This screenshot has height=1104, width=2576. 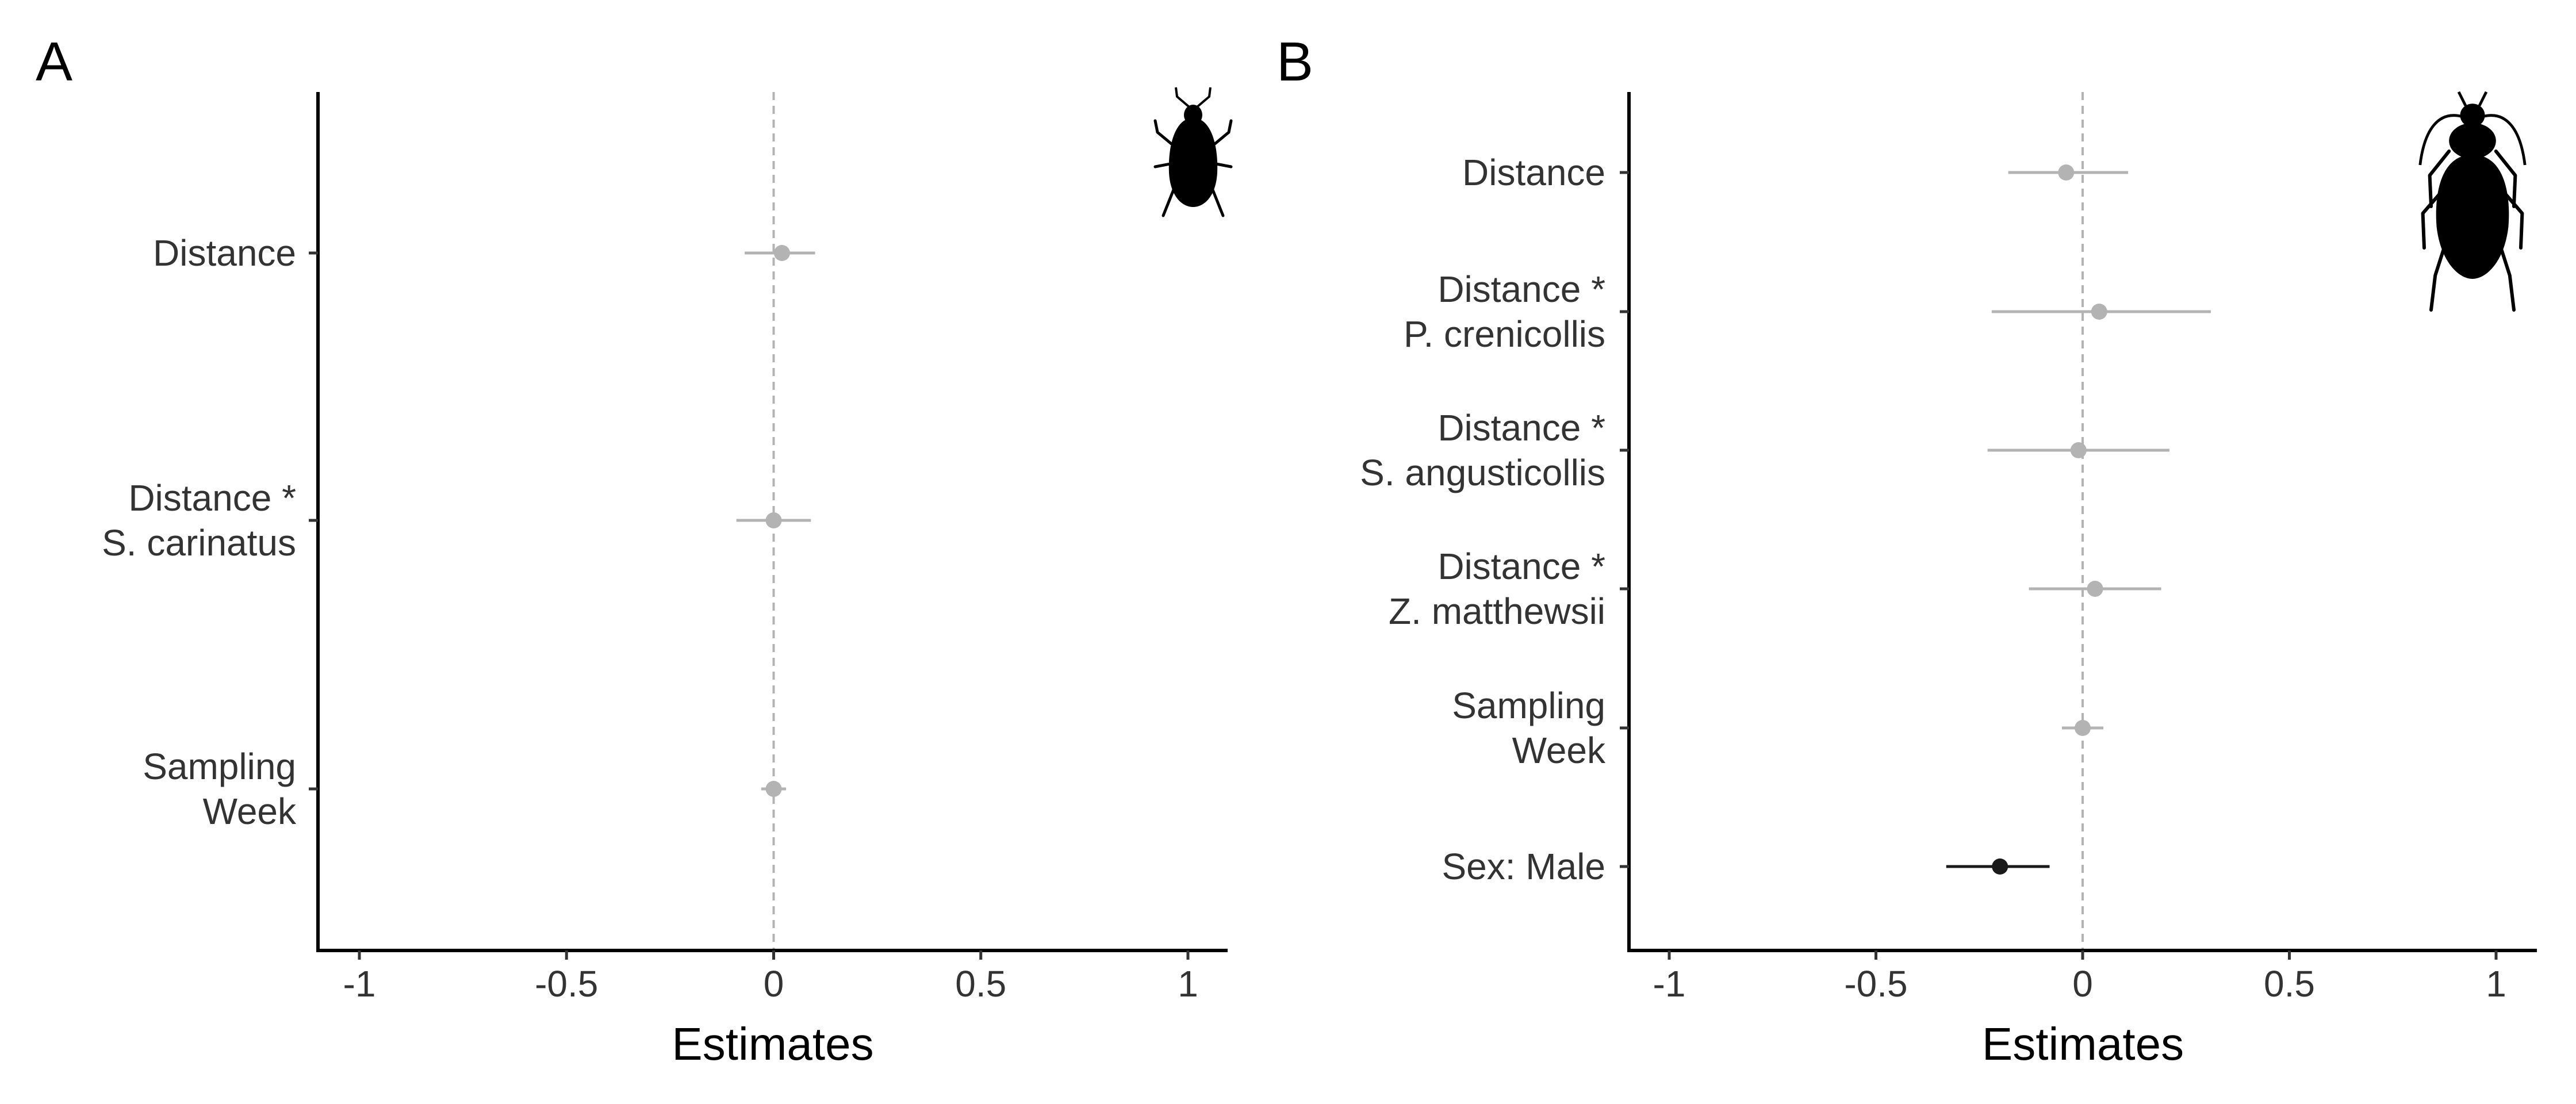 I want to click on y-category-label: Distance * S. angusticollis, so click(x=1482, y=450).